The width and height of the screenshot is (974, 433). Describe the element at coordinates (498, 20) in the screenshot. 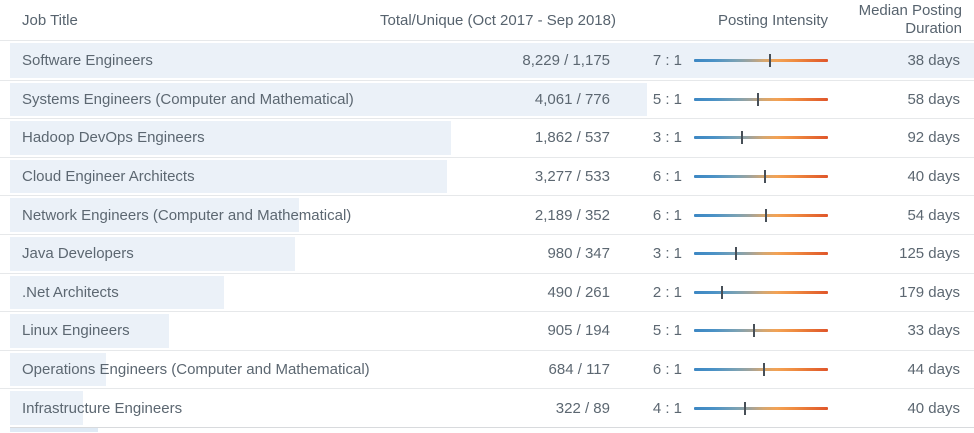

I see `column-header-total-unique: Total/Unique (Oct 2017 - Sep 2018)` at that location.